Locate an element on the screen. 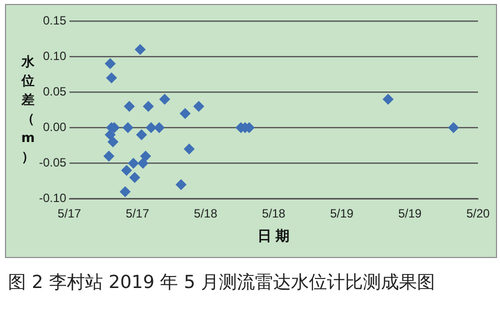  y-tick-label: 0.05 is located at coordinates (54, 91).